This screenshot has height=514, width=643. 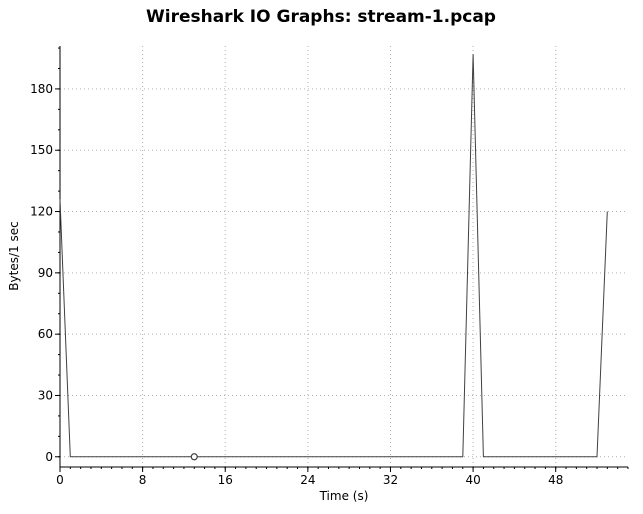 What do you see at coordinates (321, 17) in the screenshot?
I see `chart-title: Wireshark IO Graphs: stream-1.pcap` at bounding box center [321, 17].